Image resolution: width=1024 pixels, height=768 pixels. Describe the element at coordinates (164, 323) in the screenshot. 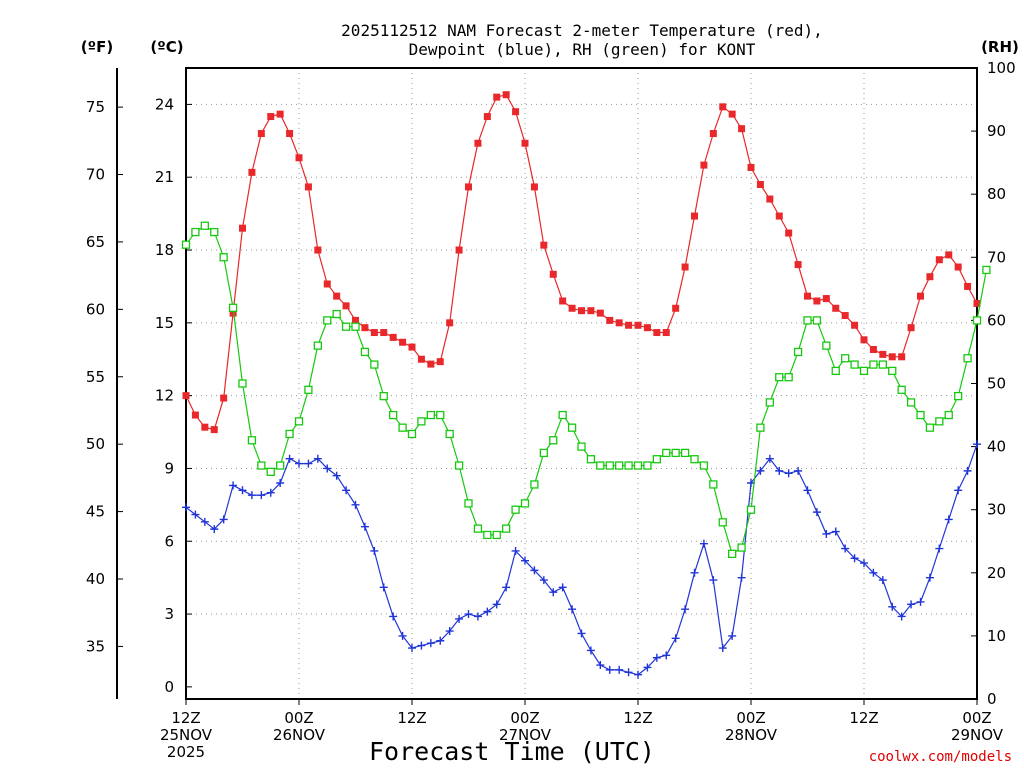

I see `celsius-tick-label: 15` at that location.